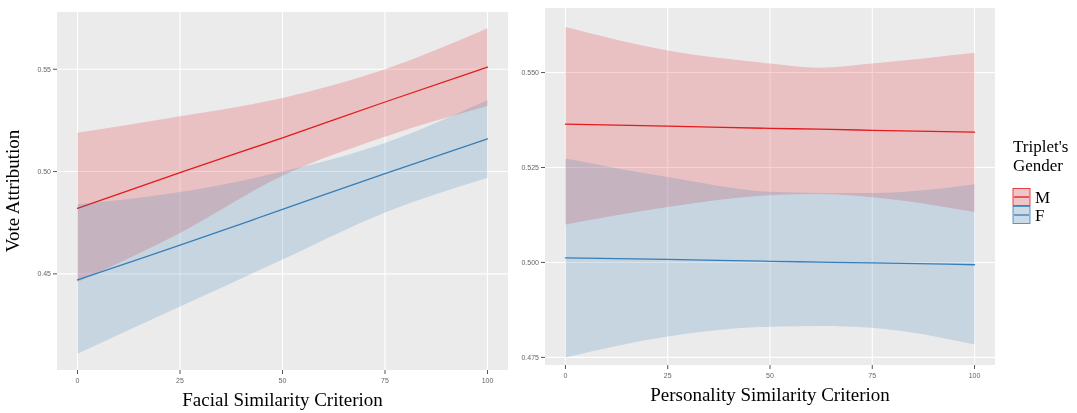 This screenshot has width=1077, height=413. I want to click on x-axis-title: Facial Similarity Criterion, so click(283, 399).